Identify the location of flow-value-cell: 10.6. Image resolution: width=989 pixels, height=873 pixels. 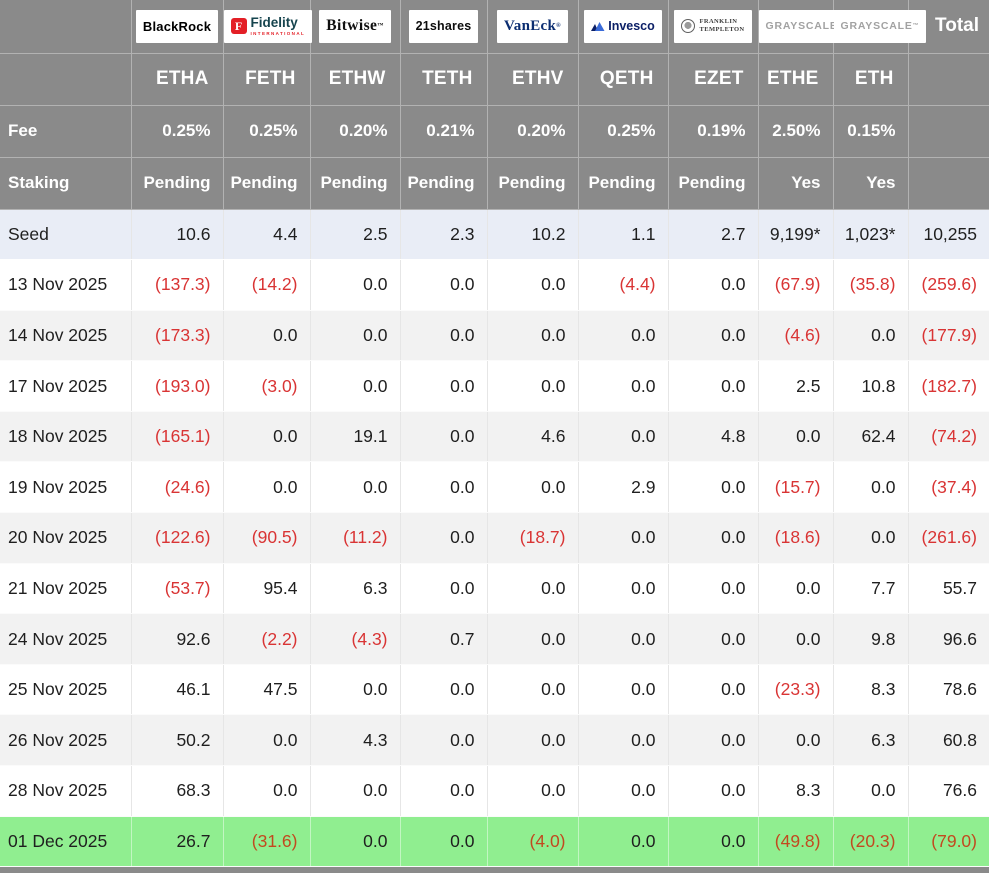
(177, 235).